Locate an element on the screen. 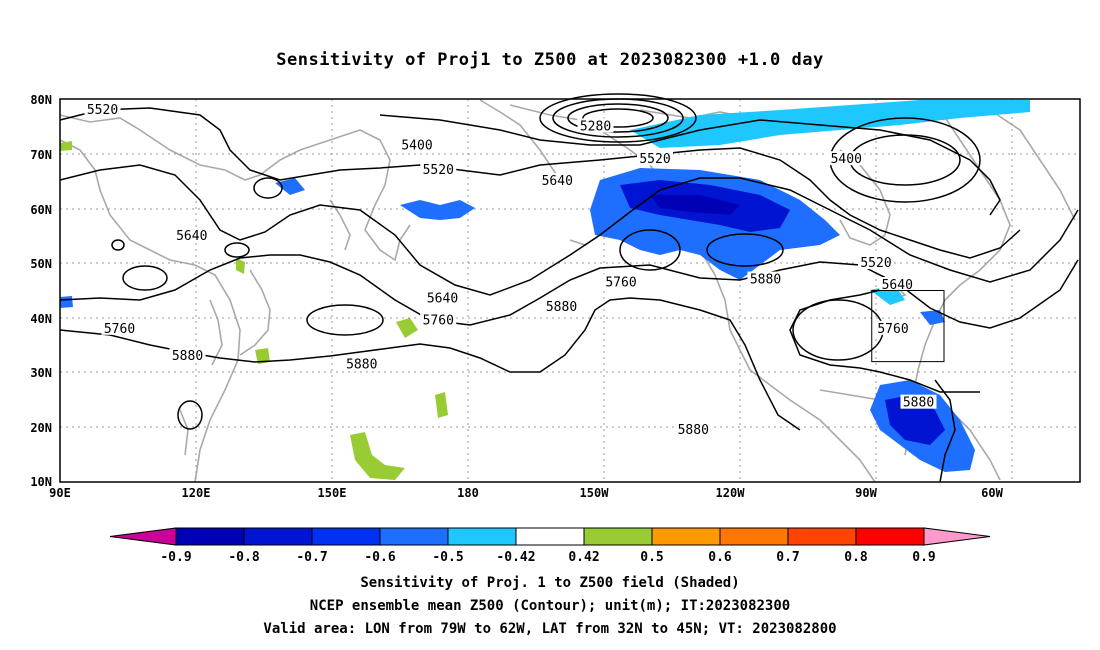  lon-label: 150W is located at coordinates (595, 493).